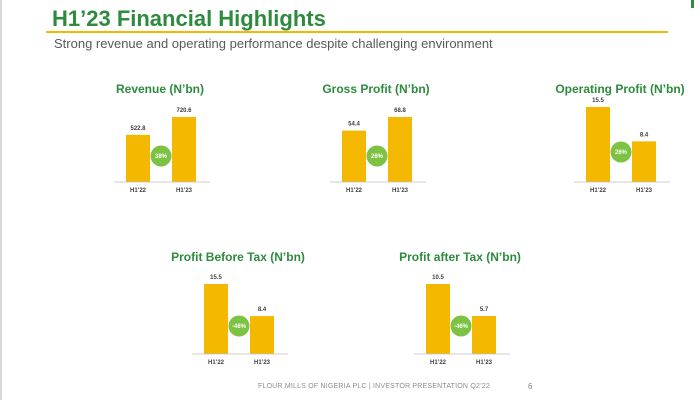  I want to click on operating-profit-nbn-category-label: H1’22, so click(598, 191).